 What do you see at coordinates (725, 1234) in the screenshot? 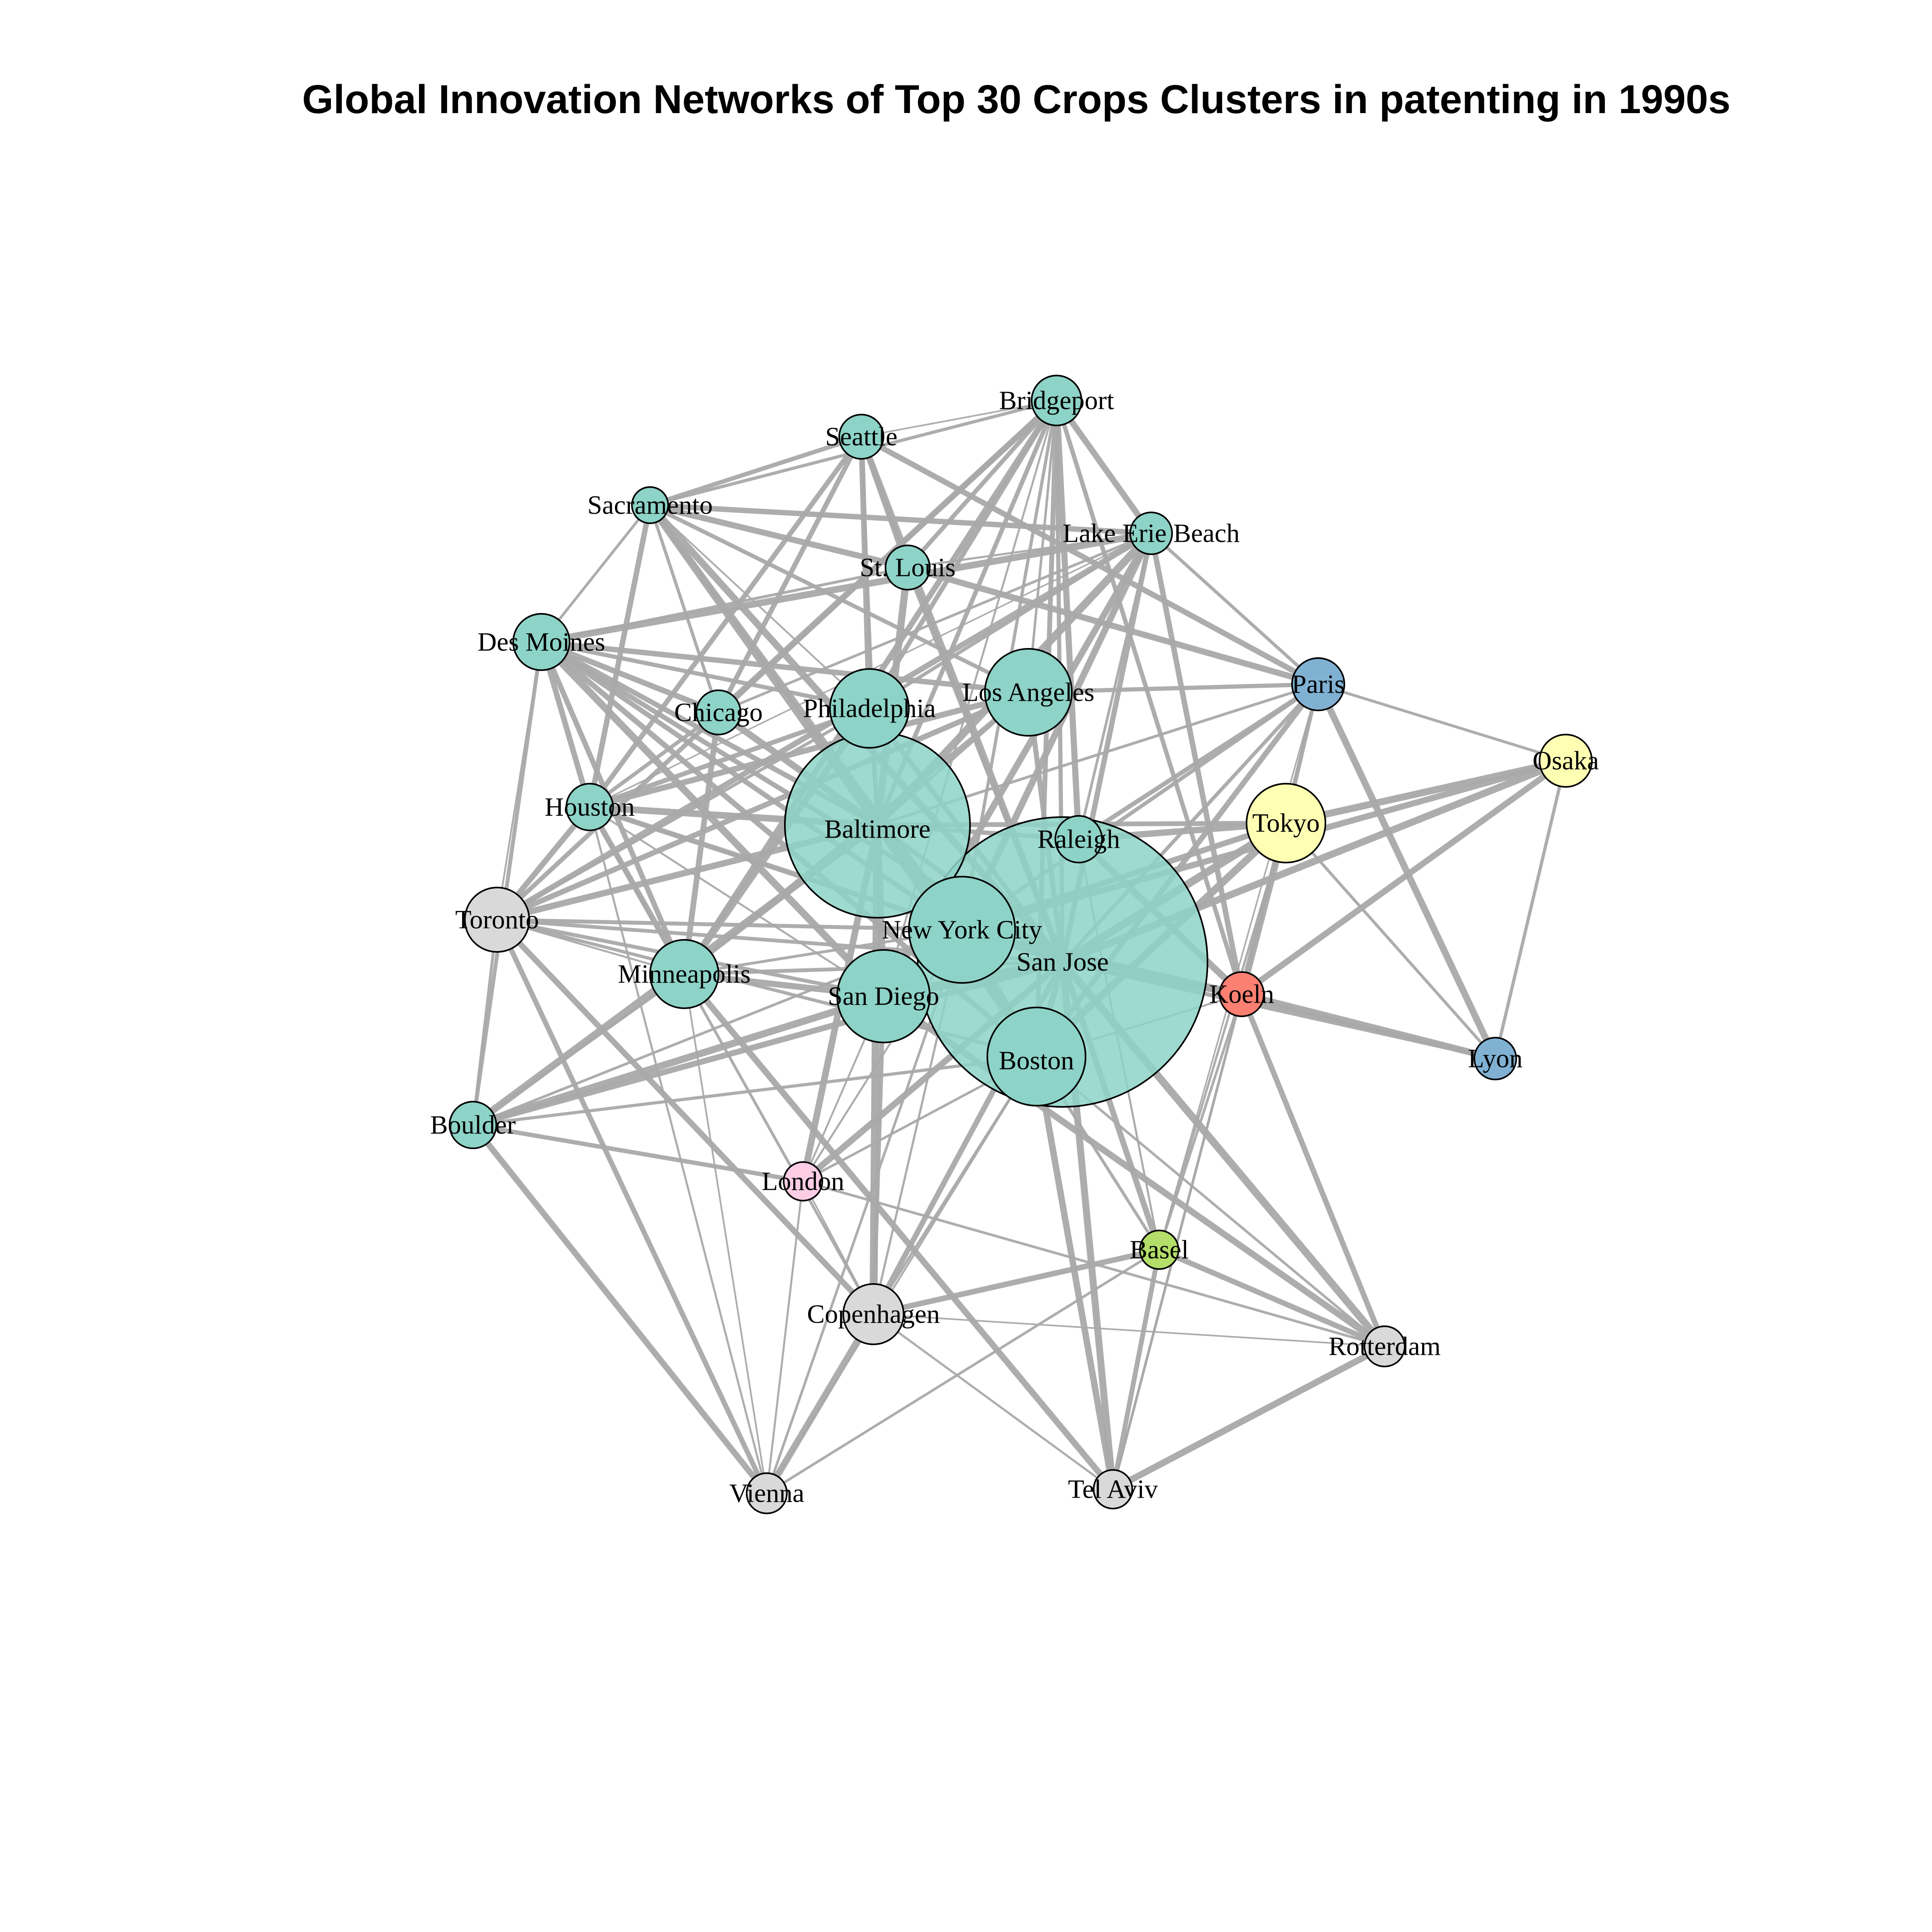
I see `edge-minneapolis-vienna` at bounding box center [725, 1234].